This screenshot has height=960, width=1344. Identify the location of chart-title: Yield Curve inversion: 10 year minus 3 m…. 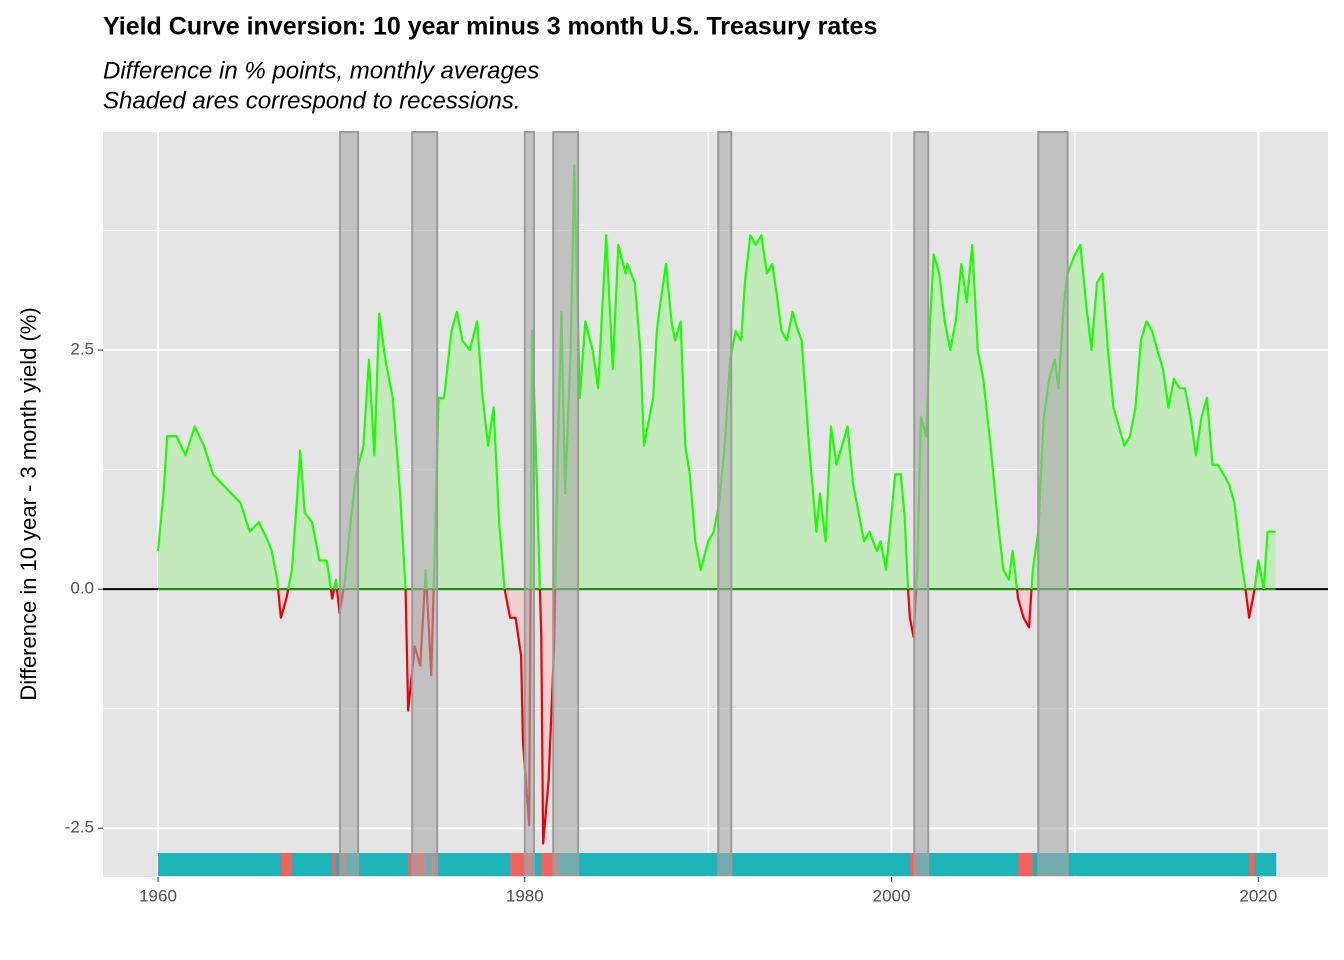
(490, 27).